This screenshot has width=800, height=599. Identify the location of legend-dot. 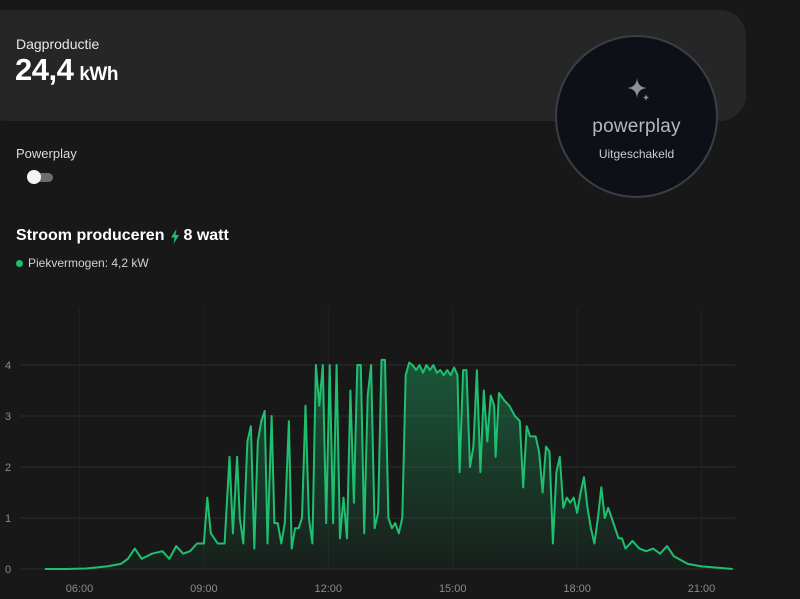
(19, 263).